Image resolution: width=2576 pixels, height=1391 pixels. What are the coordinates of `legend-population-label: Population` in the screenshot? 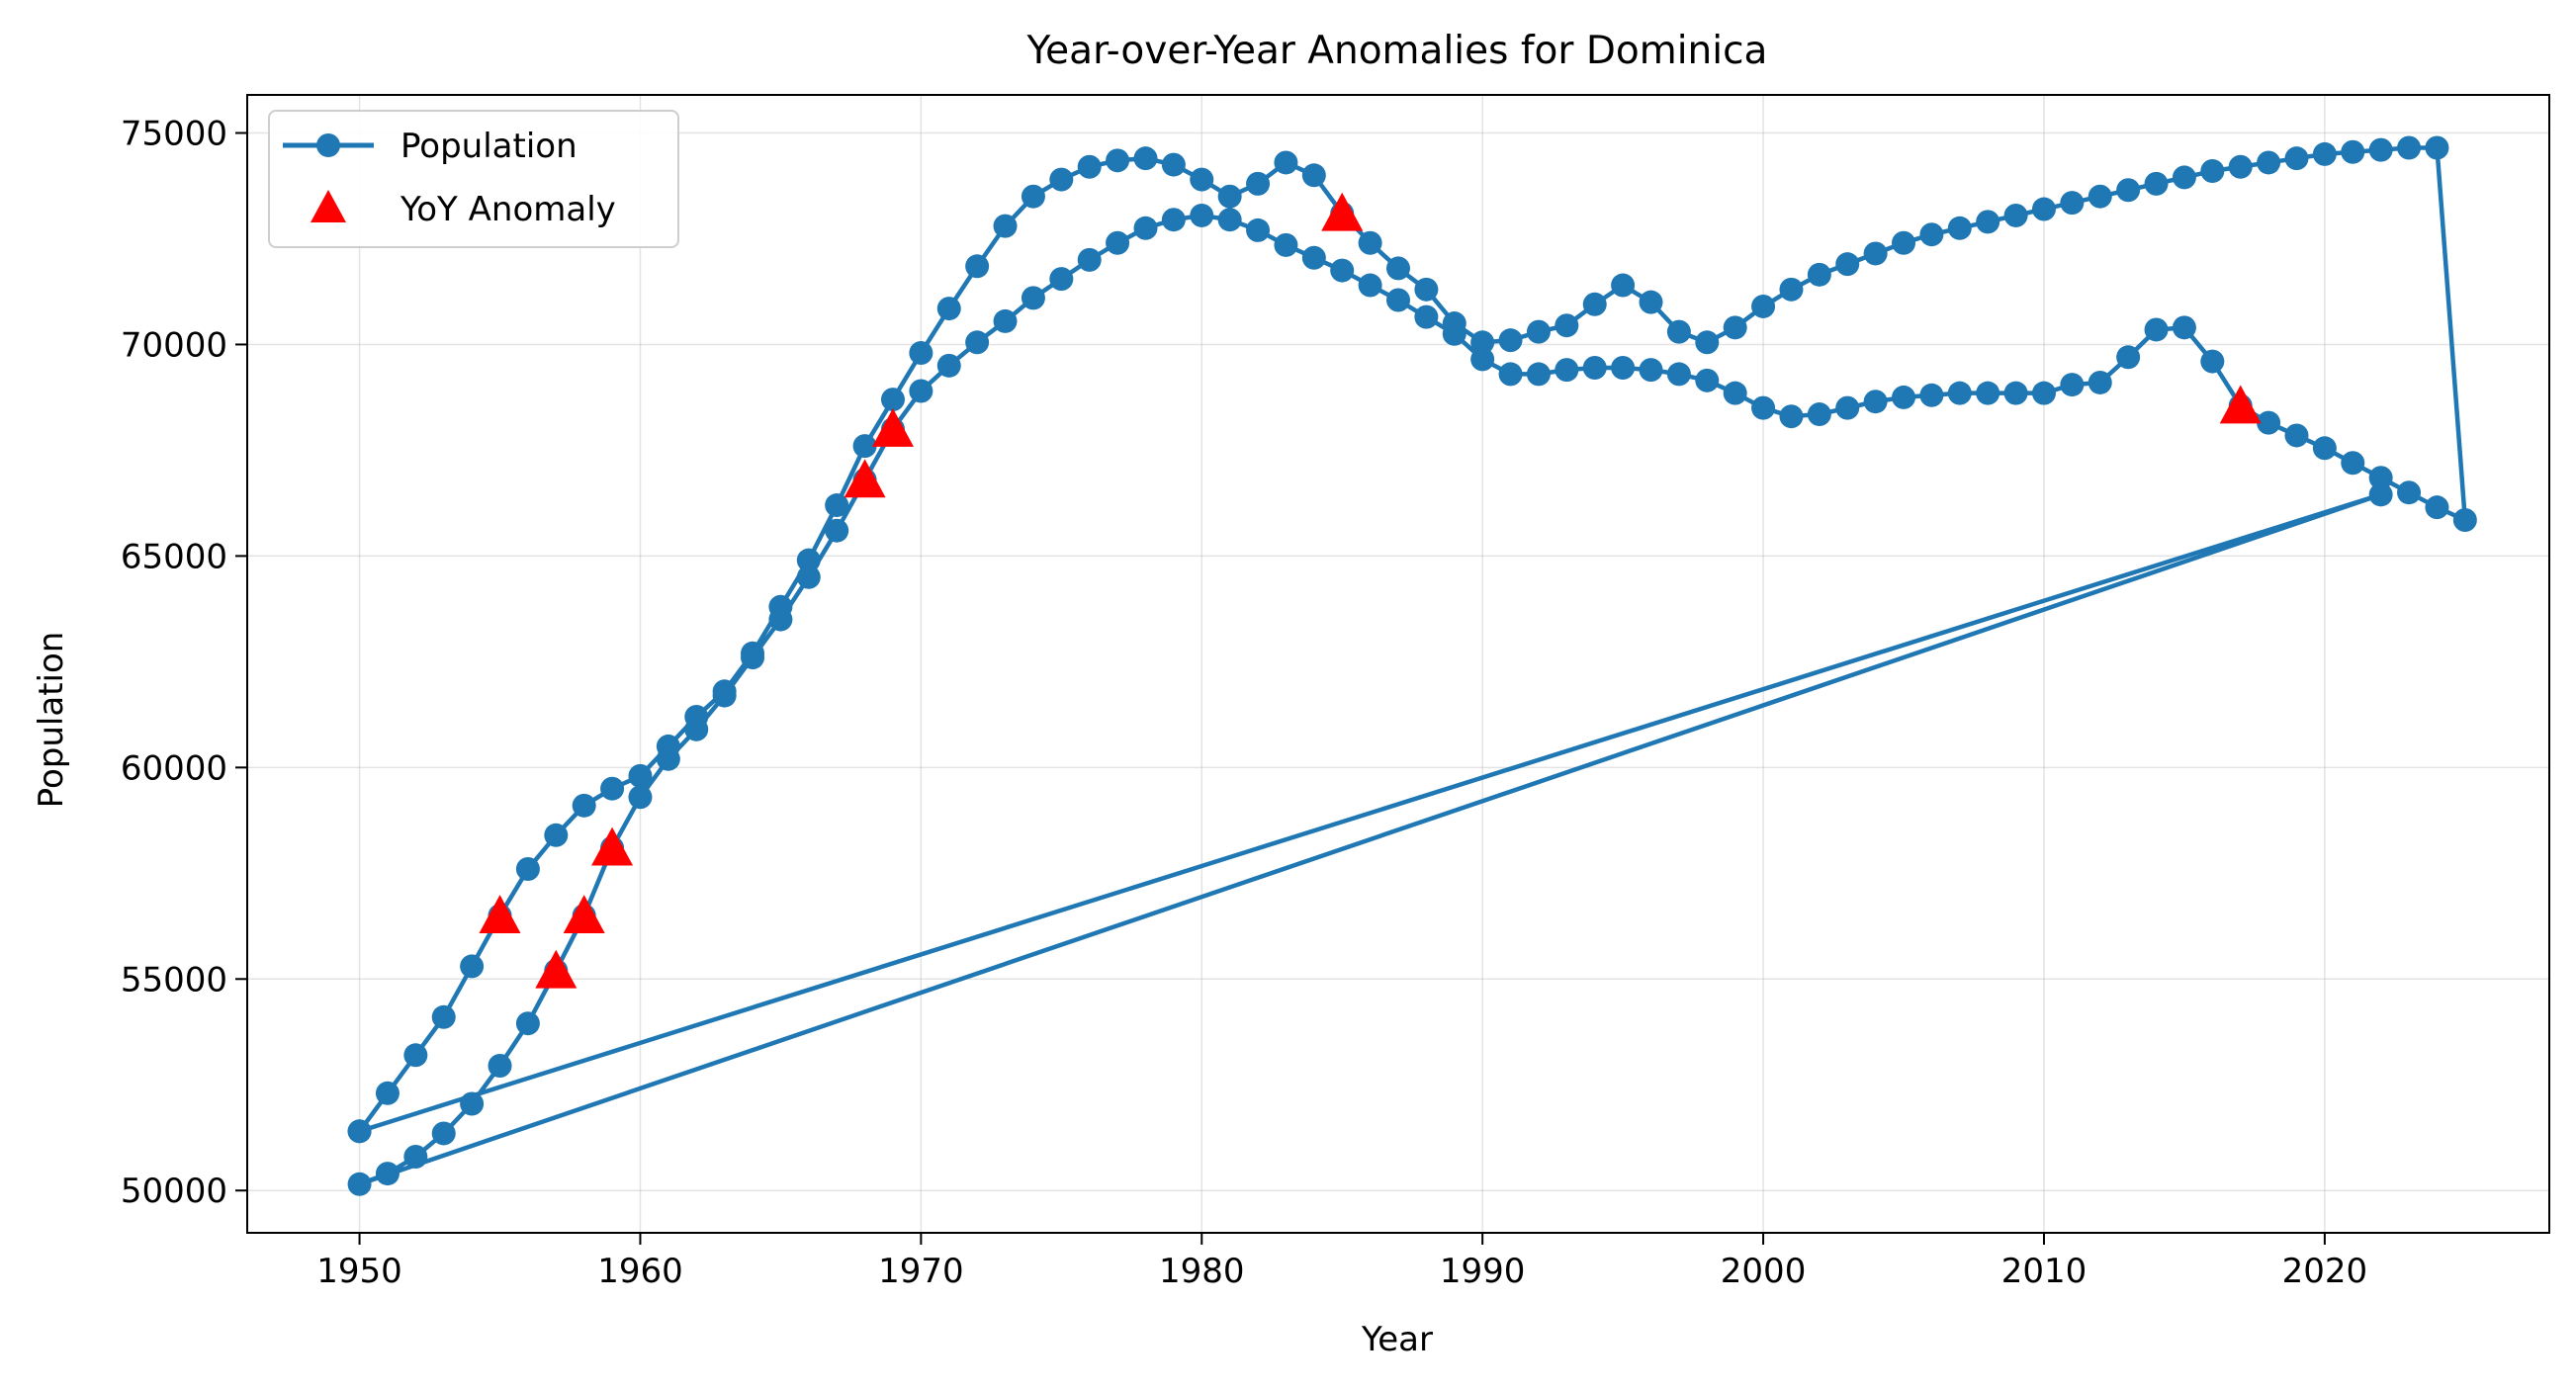 It's located at (488, 146).